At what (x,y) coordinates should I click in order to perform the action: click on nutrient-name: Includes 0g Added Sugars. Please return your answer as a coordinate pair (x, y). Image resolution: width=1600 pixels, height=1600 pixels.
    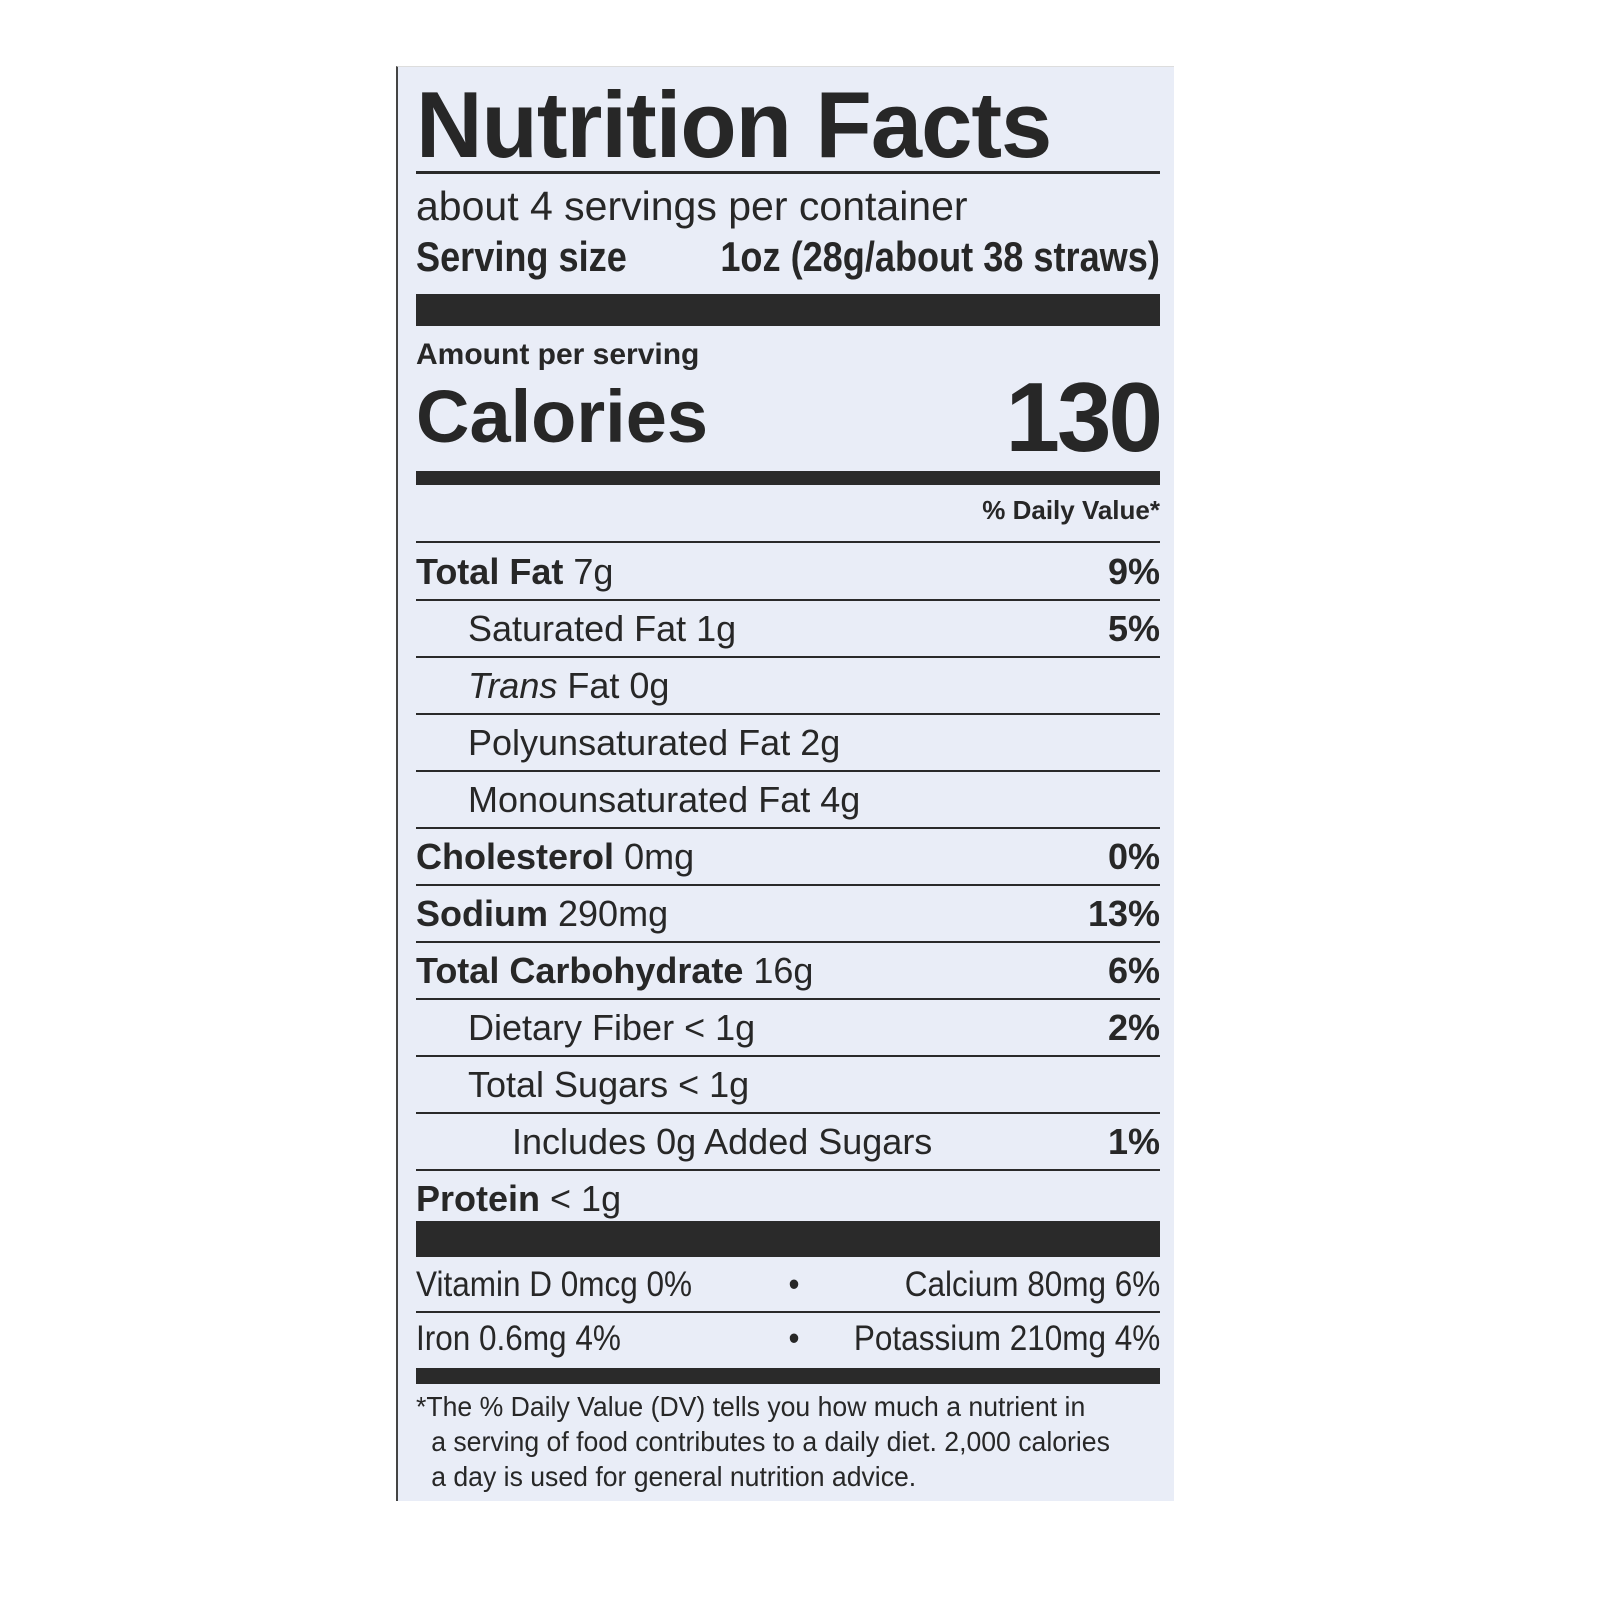
    Looking at the image, I should click on (722, 1141).